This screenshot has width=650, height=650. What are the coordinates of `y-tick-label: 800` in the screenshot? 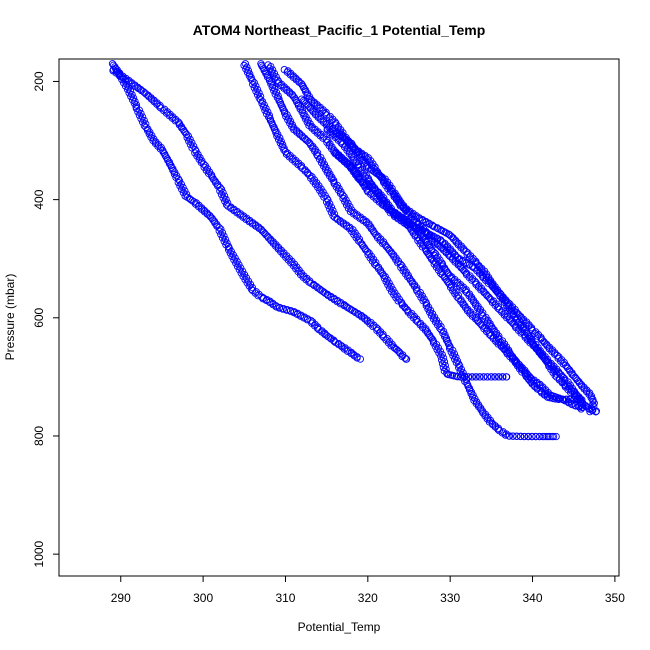 It's located at (39, 436).